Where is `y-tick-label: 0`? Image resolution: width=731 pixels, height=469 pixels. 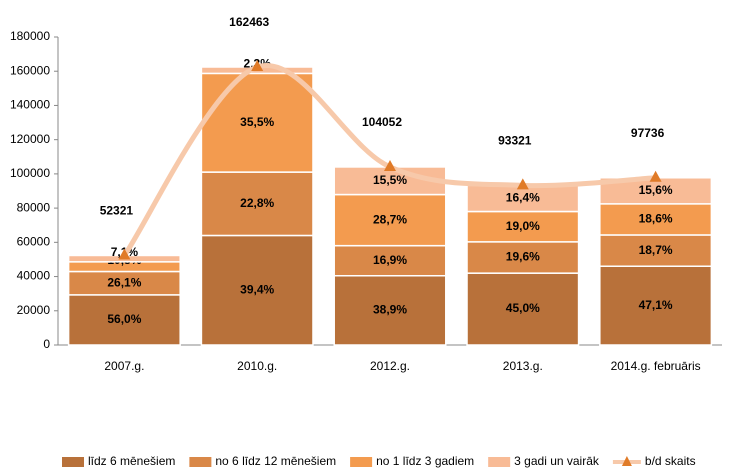 y-tick-label: 0 is located at coordinates (46, 344).